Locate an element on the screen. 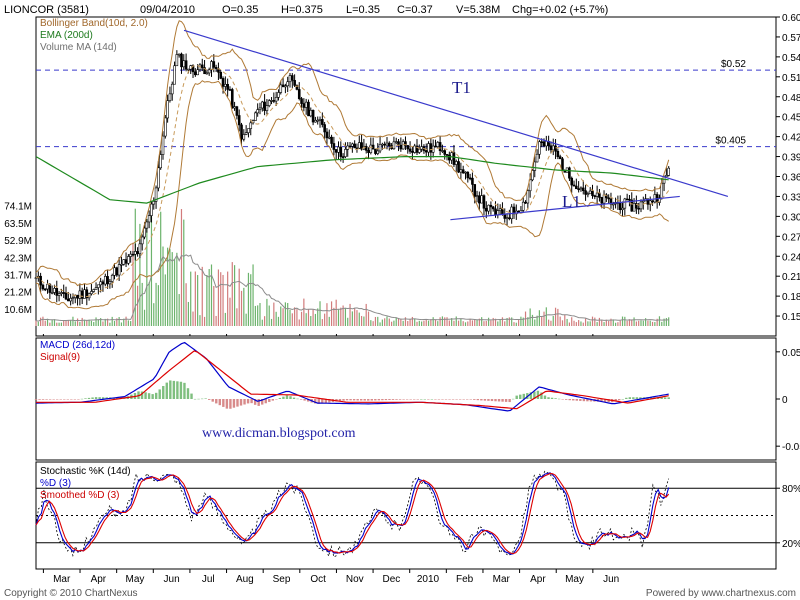 Image resolution: width=800 pixels, height=600 pixels. stoch-tick-label: 80% is located at coordinates (791, 489).